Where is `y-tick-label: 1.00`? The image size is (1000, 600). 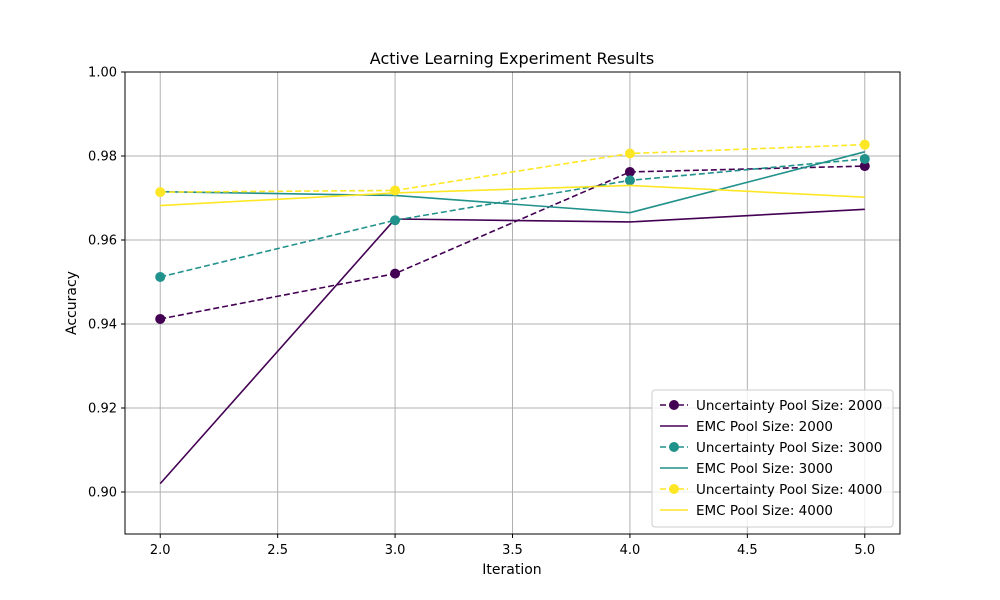 y-tick-label: 1.00 is located at coordinates (102, 73).